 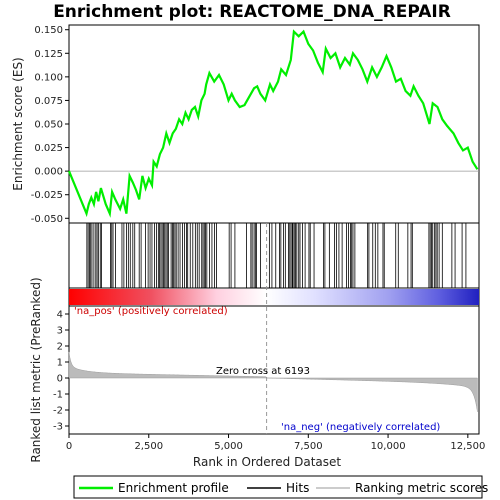 What do you see at coordinates (60, 363) in the screenshot?
I see `metric-y-tick-label: 1` at bounding box center [60, 363].